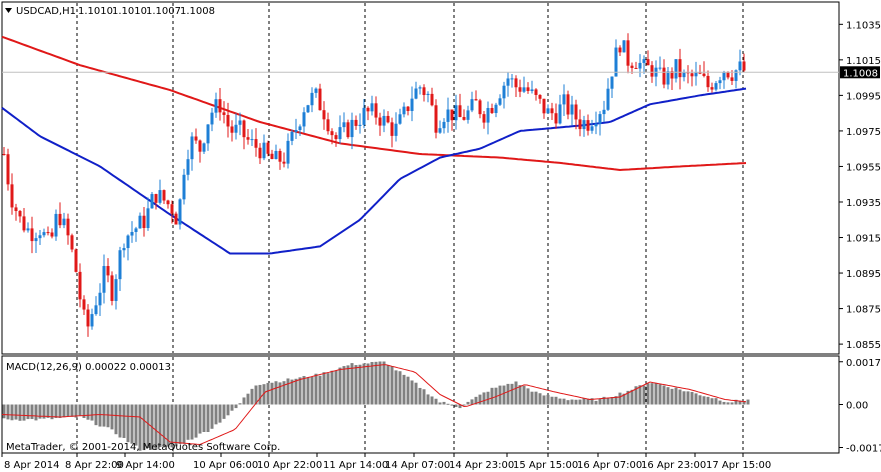 This screenshot has width=881, height=472. Describe the element at coordinates (8, 10) in the screenshot. I see `triangle-down-icon` at that location.